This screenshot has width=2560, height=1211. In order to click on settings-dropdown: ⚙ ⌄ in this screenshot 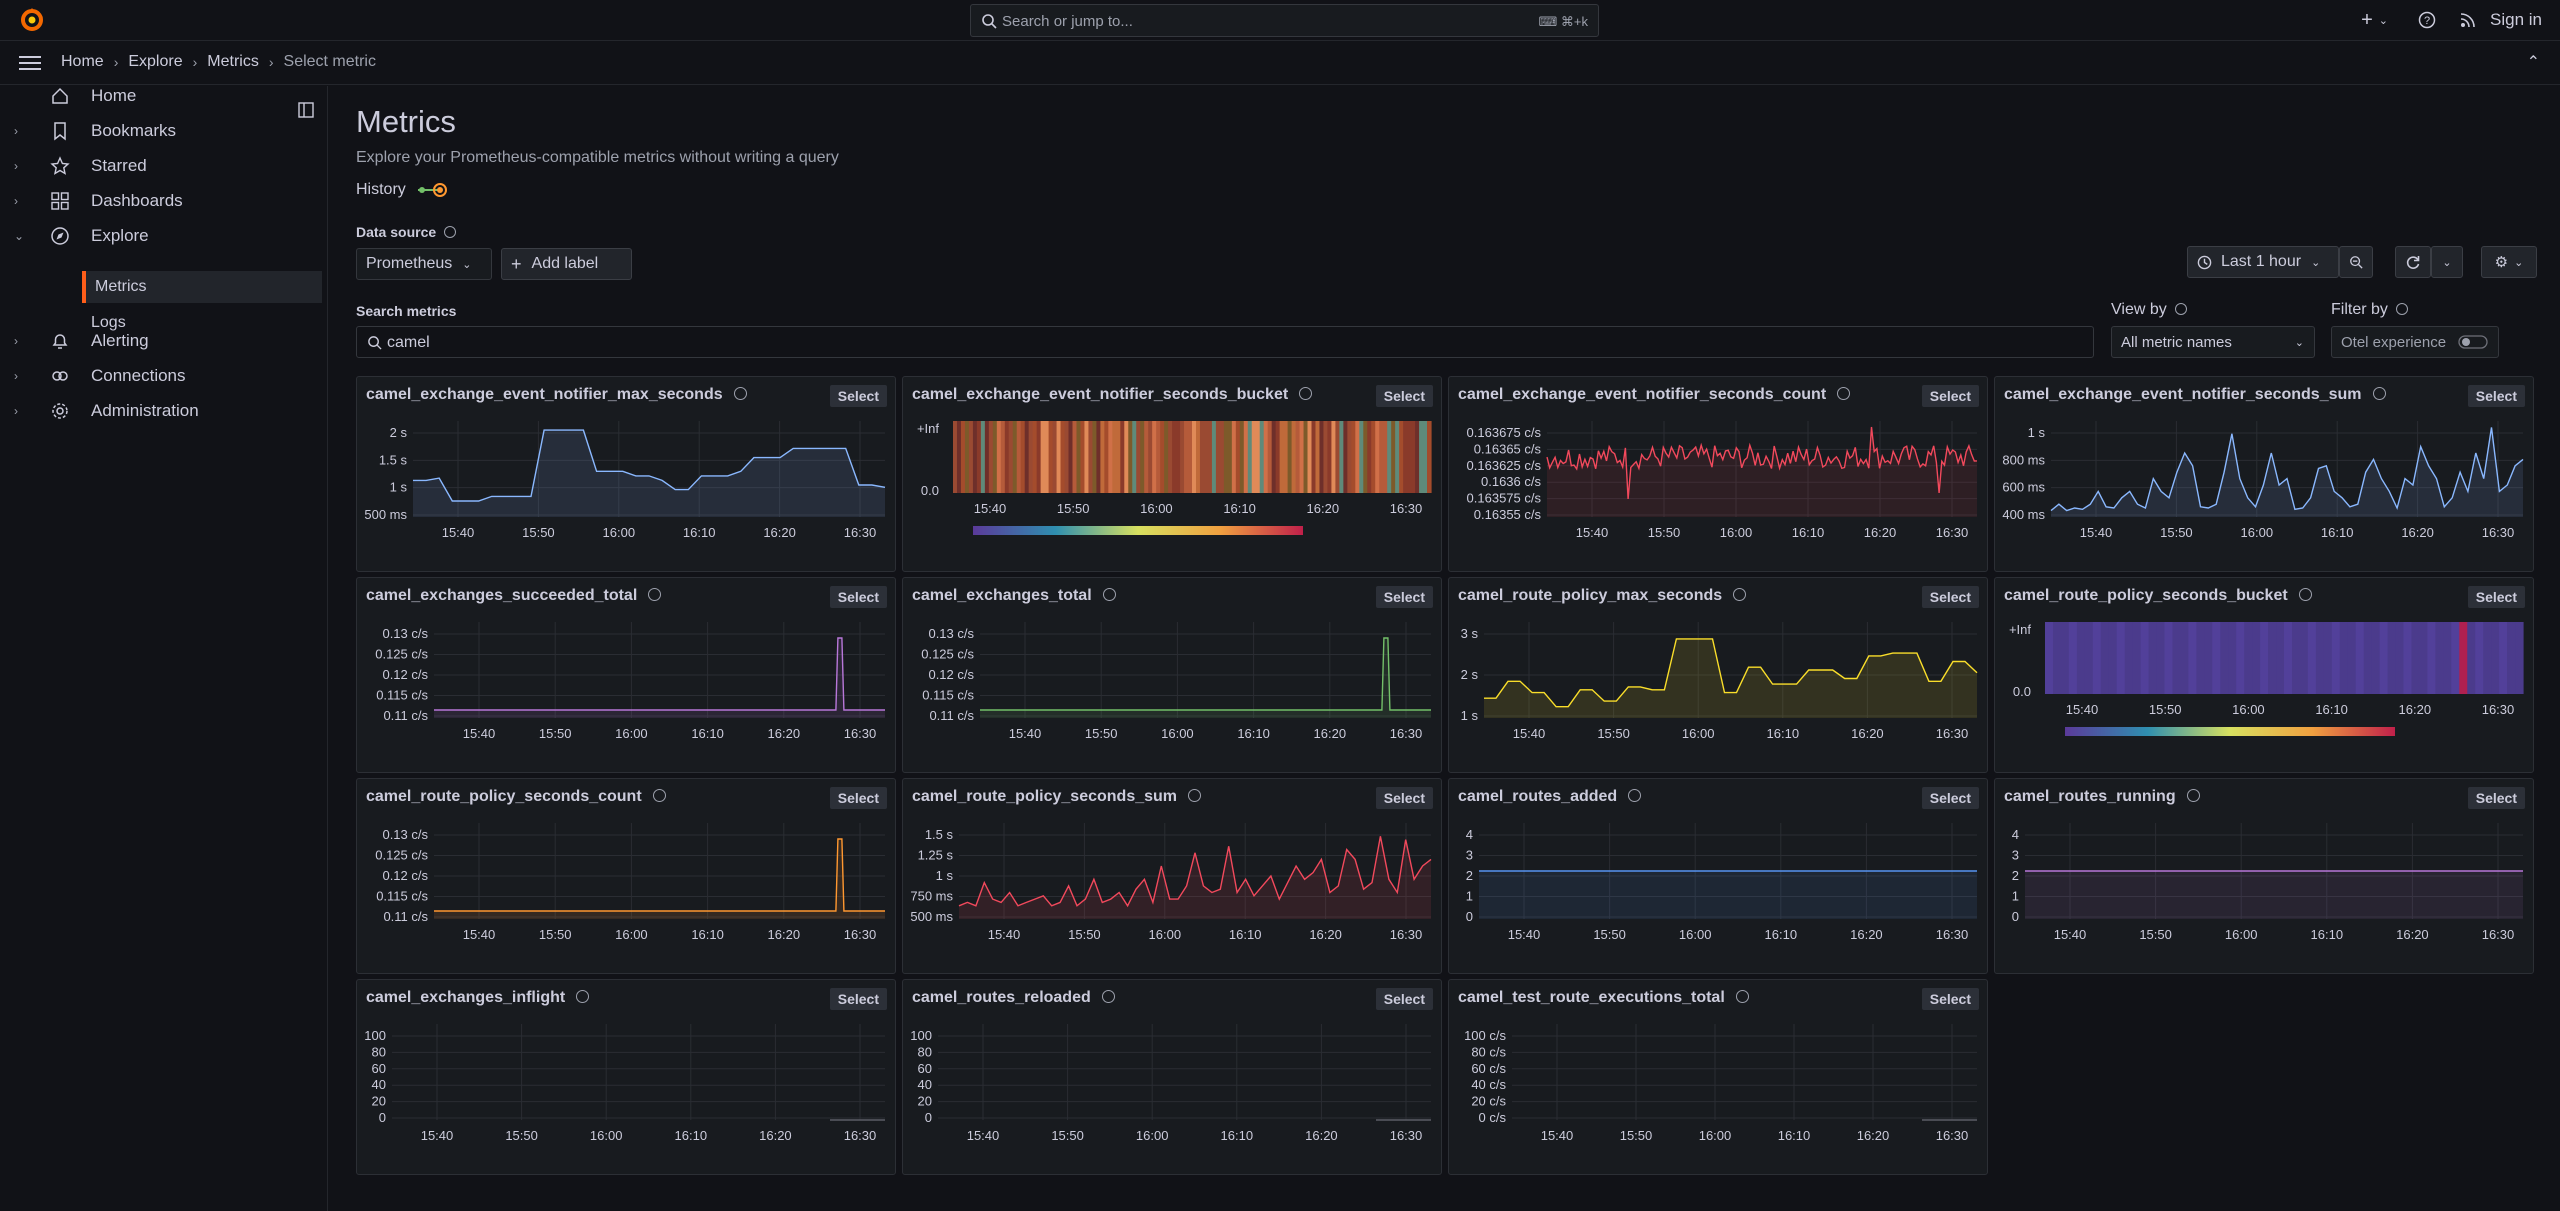, I will do `click(2509, 262)`.